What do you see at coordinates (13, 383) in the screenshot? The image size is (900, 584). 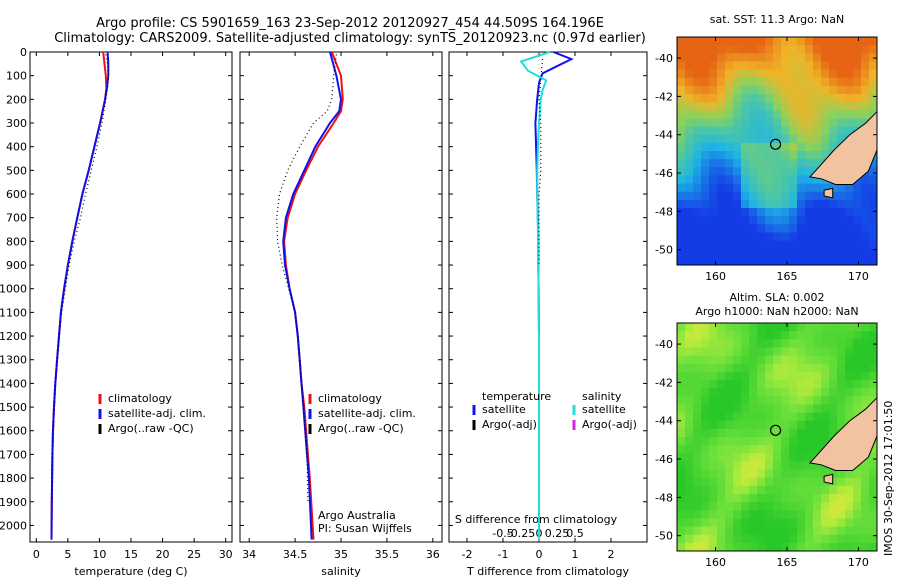 I see `y-tick-label: 1400` at bounding box center [13, 383].